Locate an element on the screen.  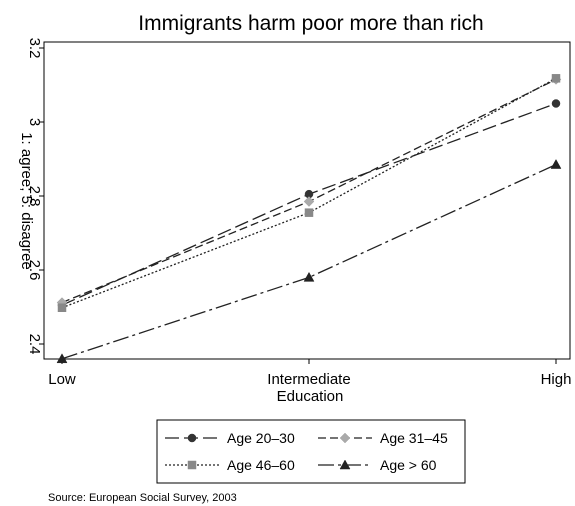
source-note: Source: European Social Survey, 2003 is located at coordinates (142, 498).